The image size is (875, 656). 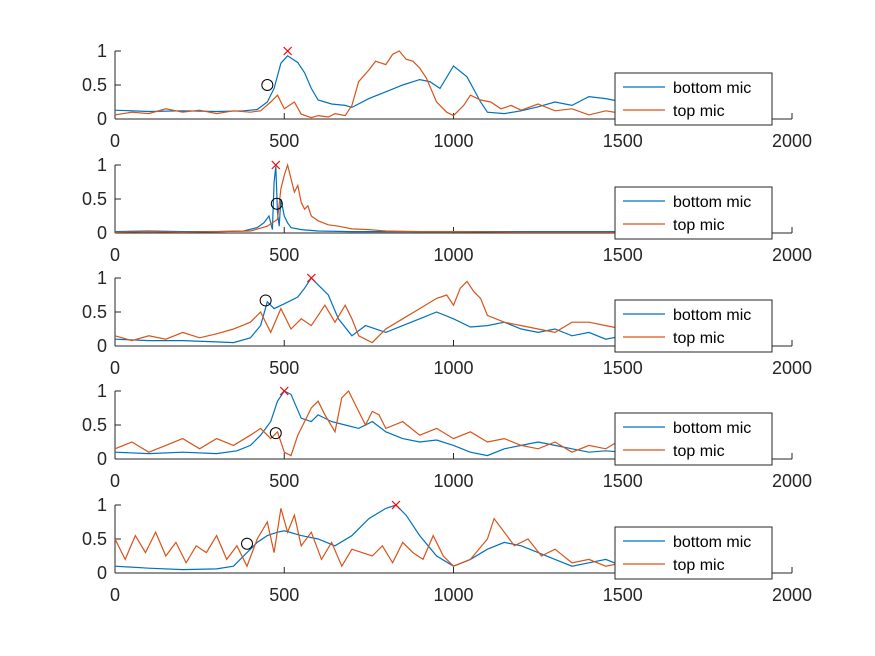 I want to click on subplot-1: 0 0.5 1 0 500 1000 1500 2000 bottom mic top mic, so click(x=447, y=96).